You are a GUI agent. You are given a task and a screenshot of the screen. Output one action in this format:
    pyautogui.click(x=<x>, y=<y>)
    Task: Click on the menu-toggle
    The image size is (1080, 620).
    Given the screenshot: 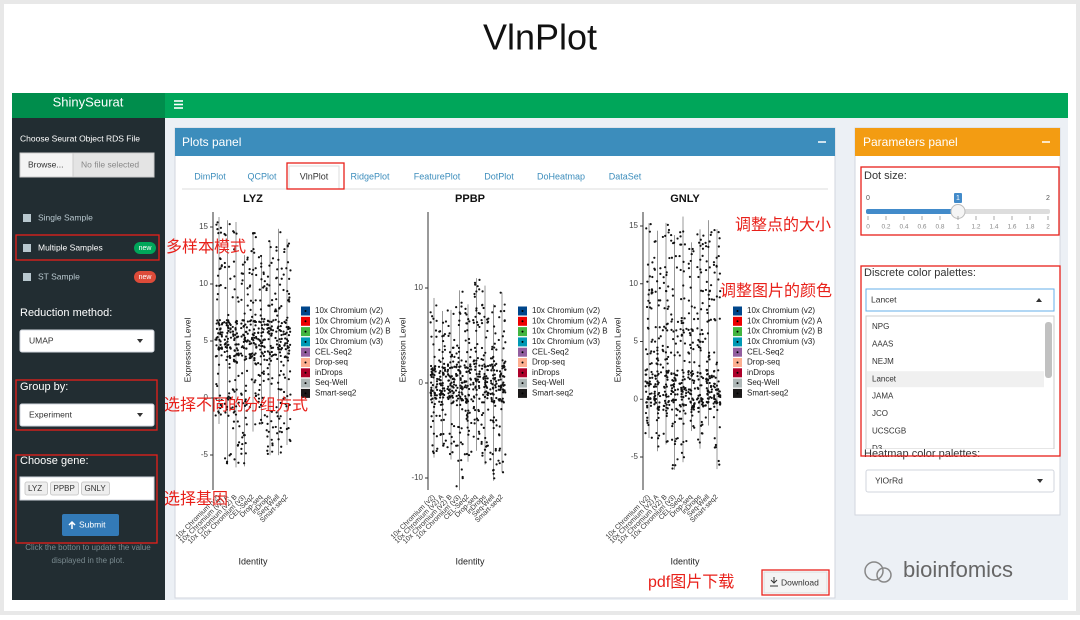 What is the action you would take?
    pyautogui.click(x=178, y=104)
    